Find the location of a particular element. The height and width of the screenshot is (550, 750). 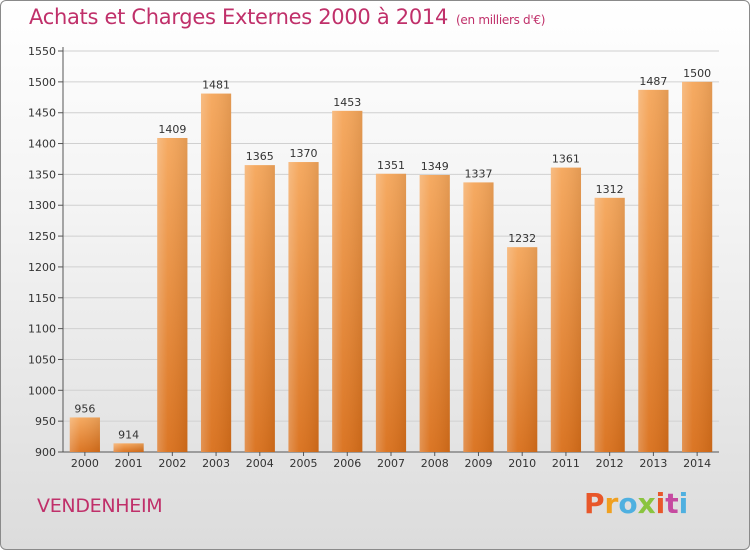

data-label-2003: 1481 is located at coordinates (216, 85).